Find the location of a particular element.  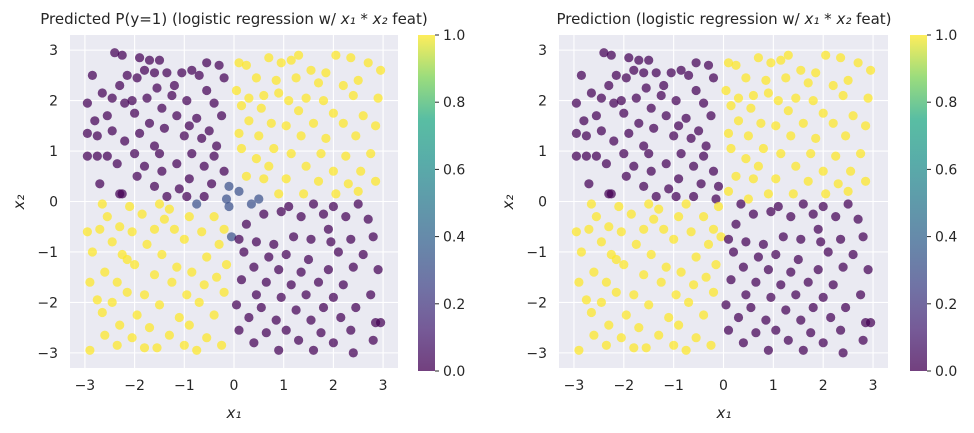

colorbar-left is located at coordinates (426, 203).